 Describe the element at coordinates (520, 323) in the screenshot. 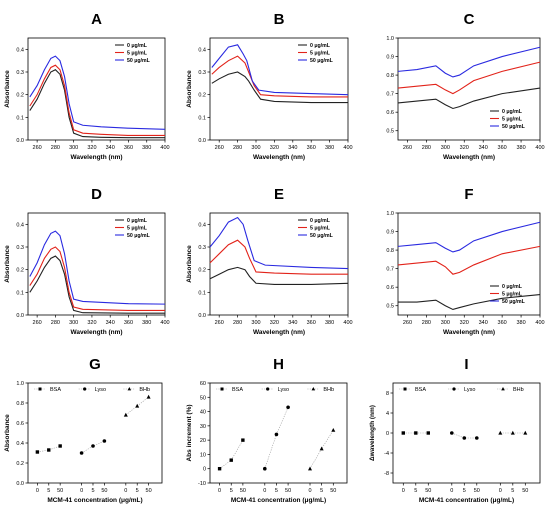

I see `x-tick-label: 380` at that location.